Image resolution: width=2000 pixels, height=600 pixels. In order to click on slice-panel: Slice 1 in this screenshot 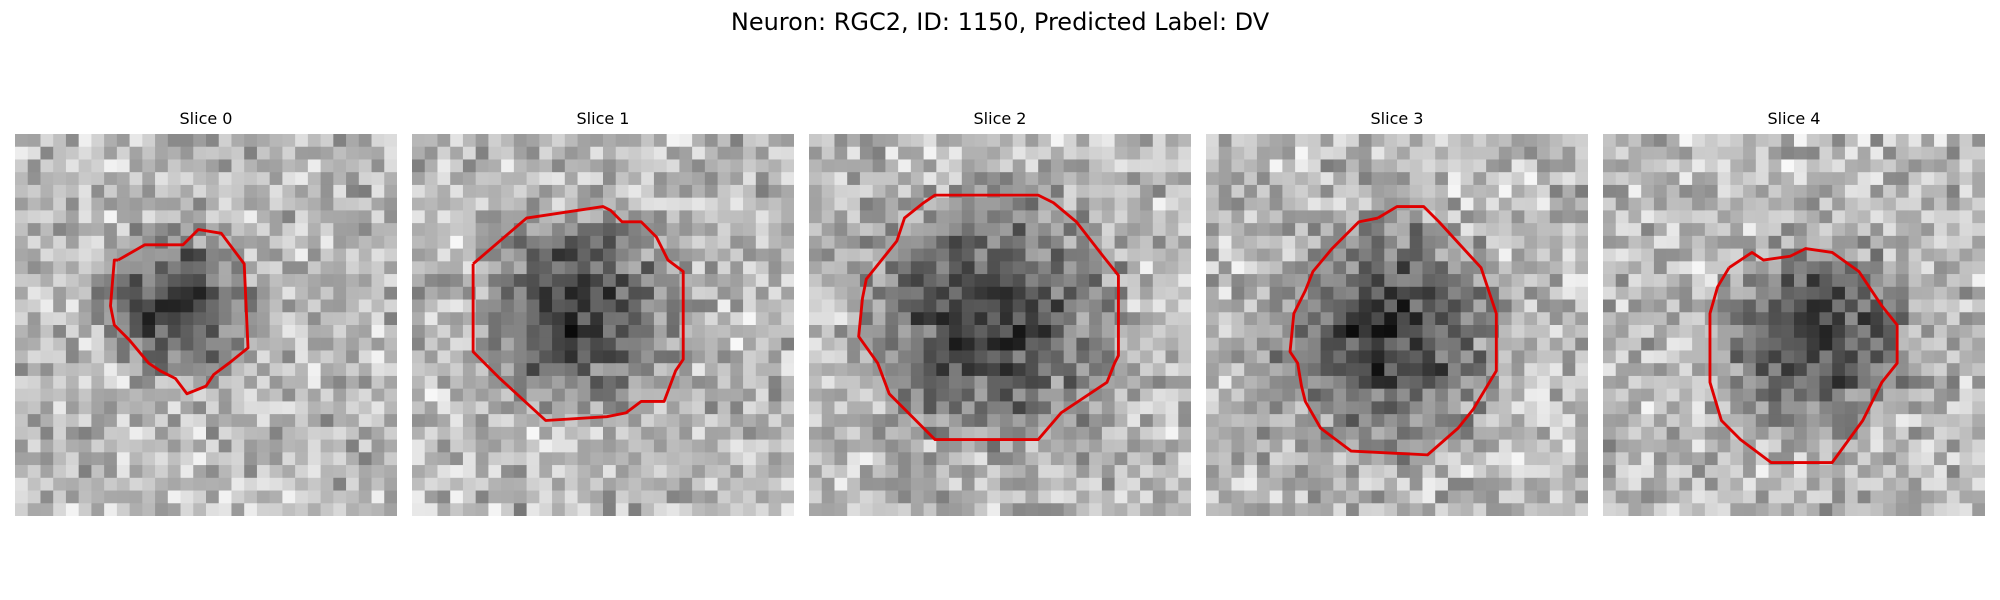, I will do `click(603, 312)`.